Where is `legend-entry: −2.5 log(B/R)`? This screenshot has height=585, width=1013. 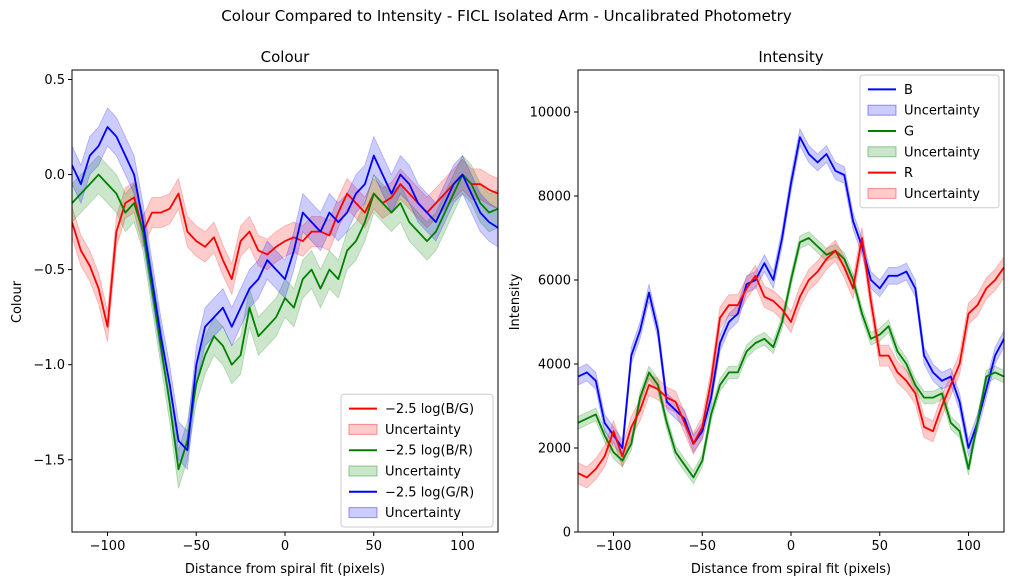
legend-entry: −2.5 log(B/R) is located at coordinates (411, 451).